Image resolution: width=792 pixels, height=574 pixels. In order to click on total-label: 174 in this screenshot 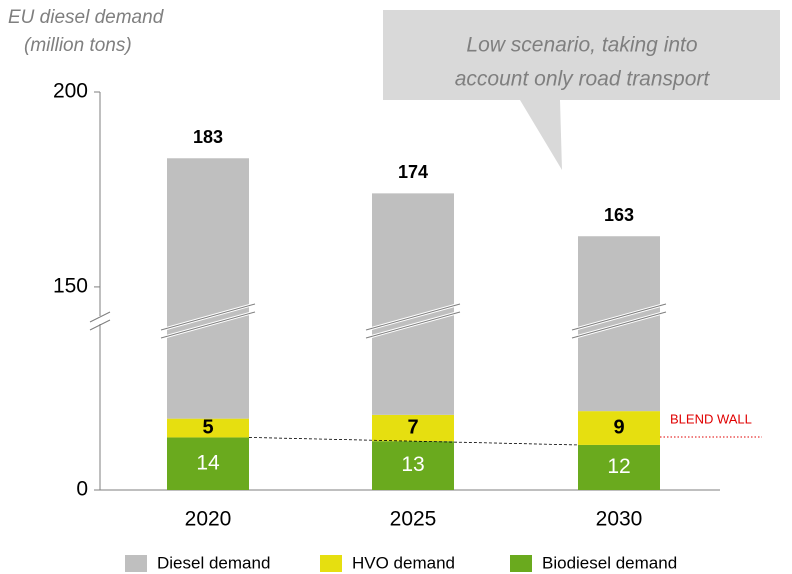, I will do `click(413, 172)`.